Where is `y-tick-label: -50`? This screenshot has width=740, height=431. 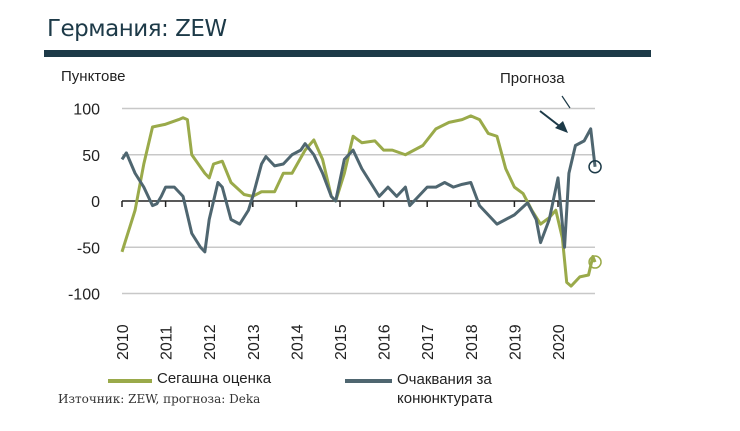
y-tick-label: -50 is located at coordinates (88, 248).